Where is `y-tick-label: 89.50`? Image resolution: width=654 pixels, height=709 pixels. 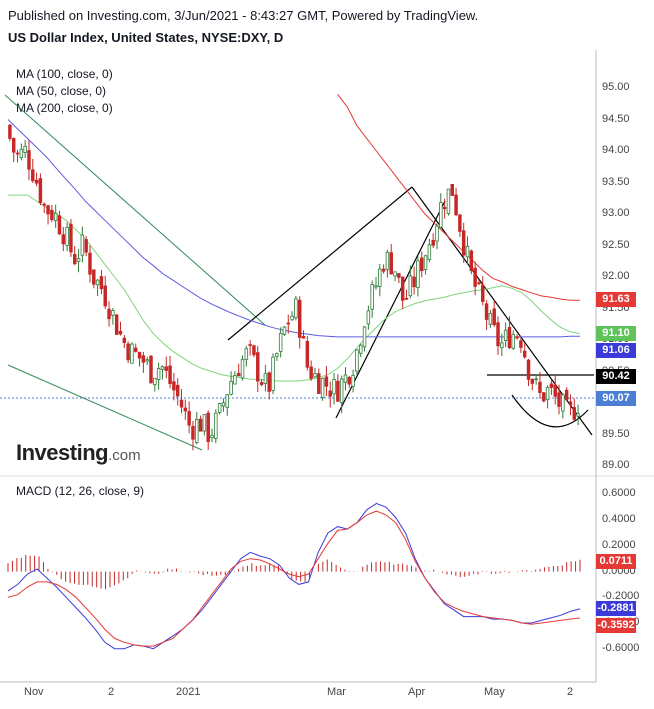
y-tick-label: 89.50 is located at coordinates (616, 433).